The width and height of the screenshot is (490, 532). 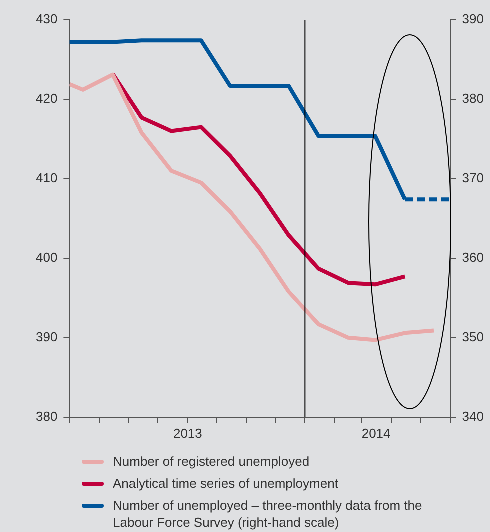 I want to click on y-tick-label: 390, so click(x=47, y=337).